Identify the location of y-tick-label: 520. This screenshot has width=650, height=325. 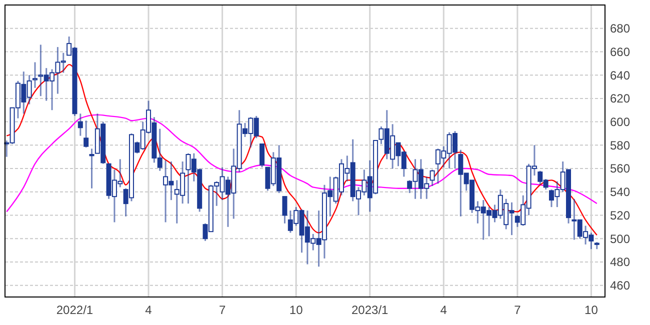
(620, 215).